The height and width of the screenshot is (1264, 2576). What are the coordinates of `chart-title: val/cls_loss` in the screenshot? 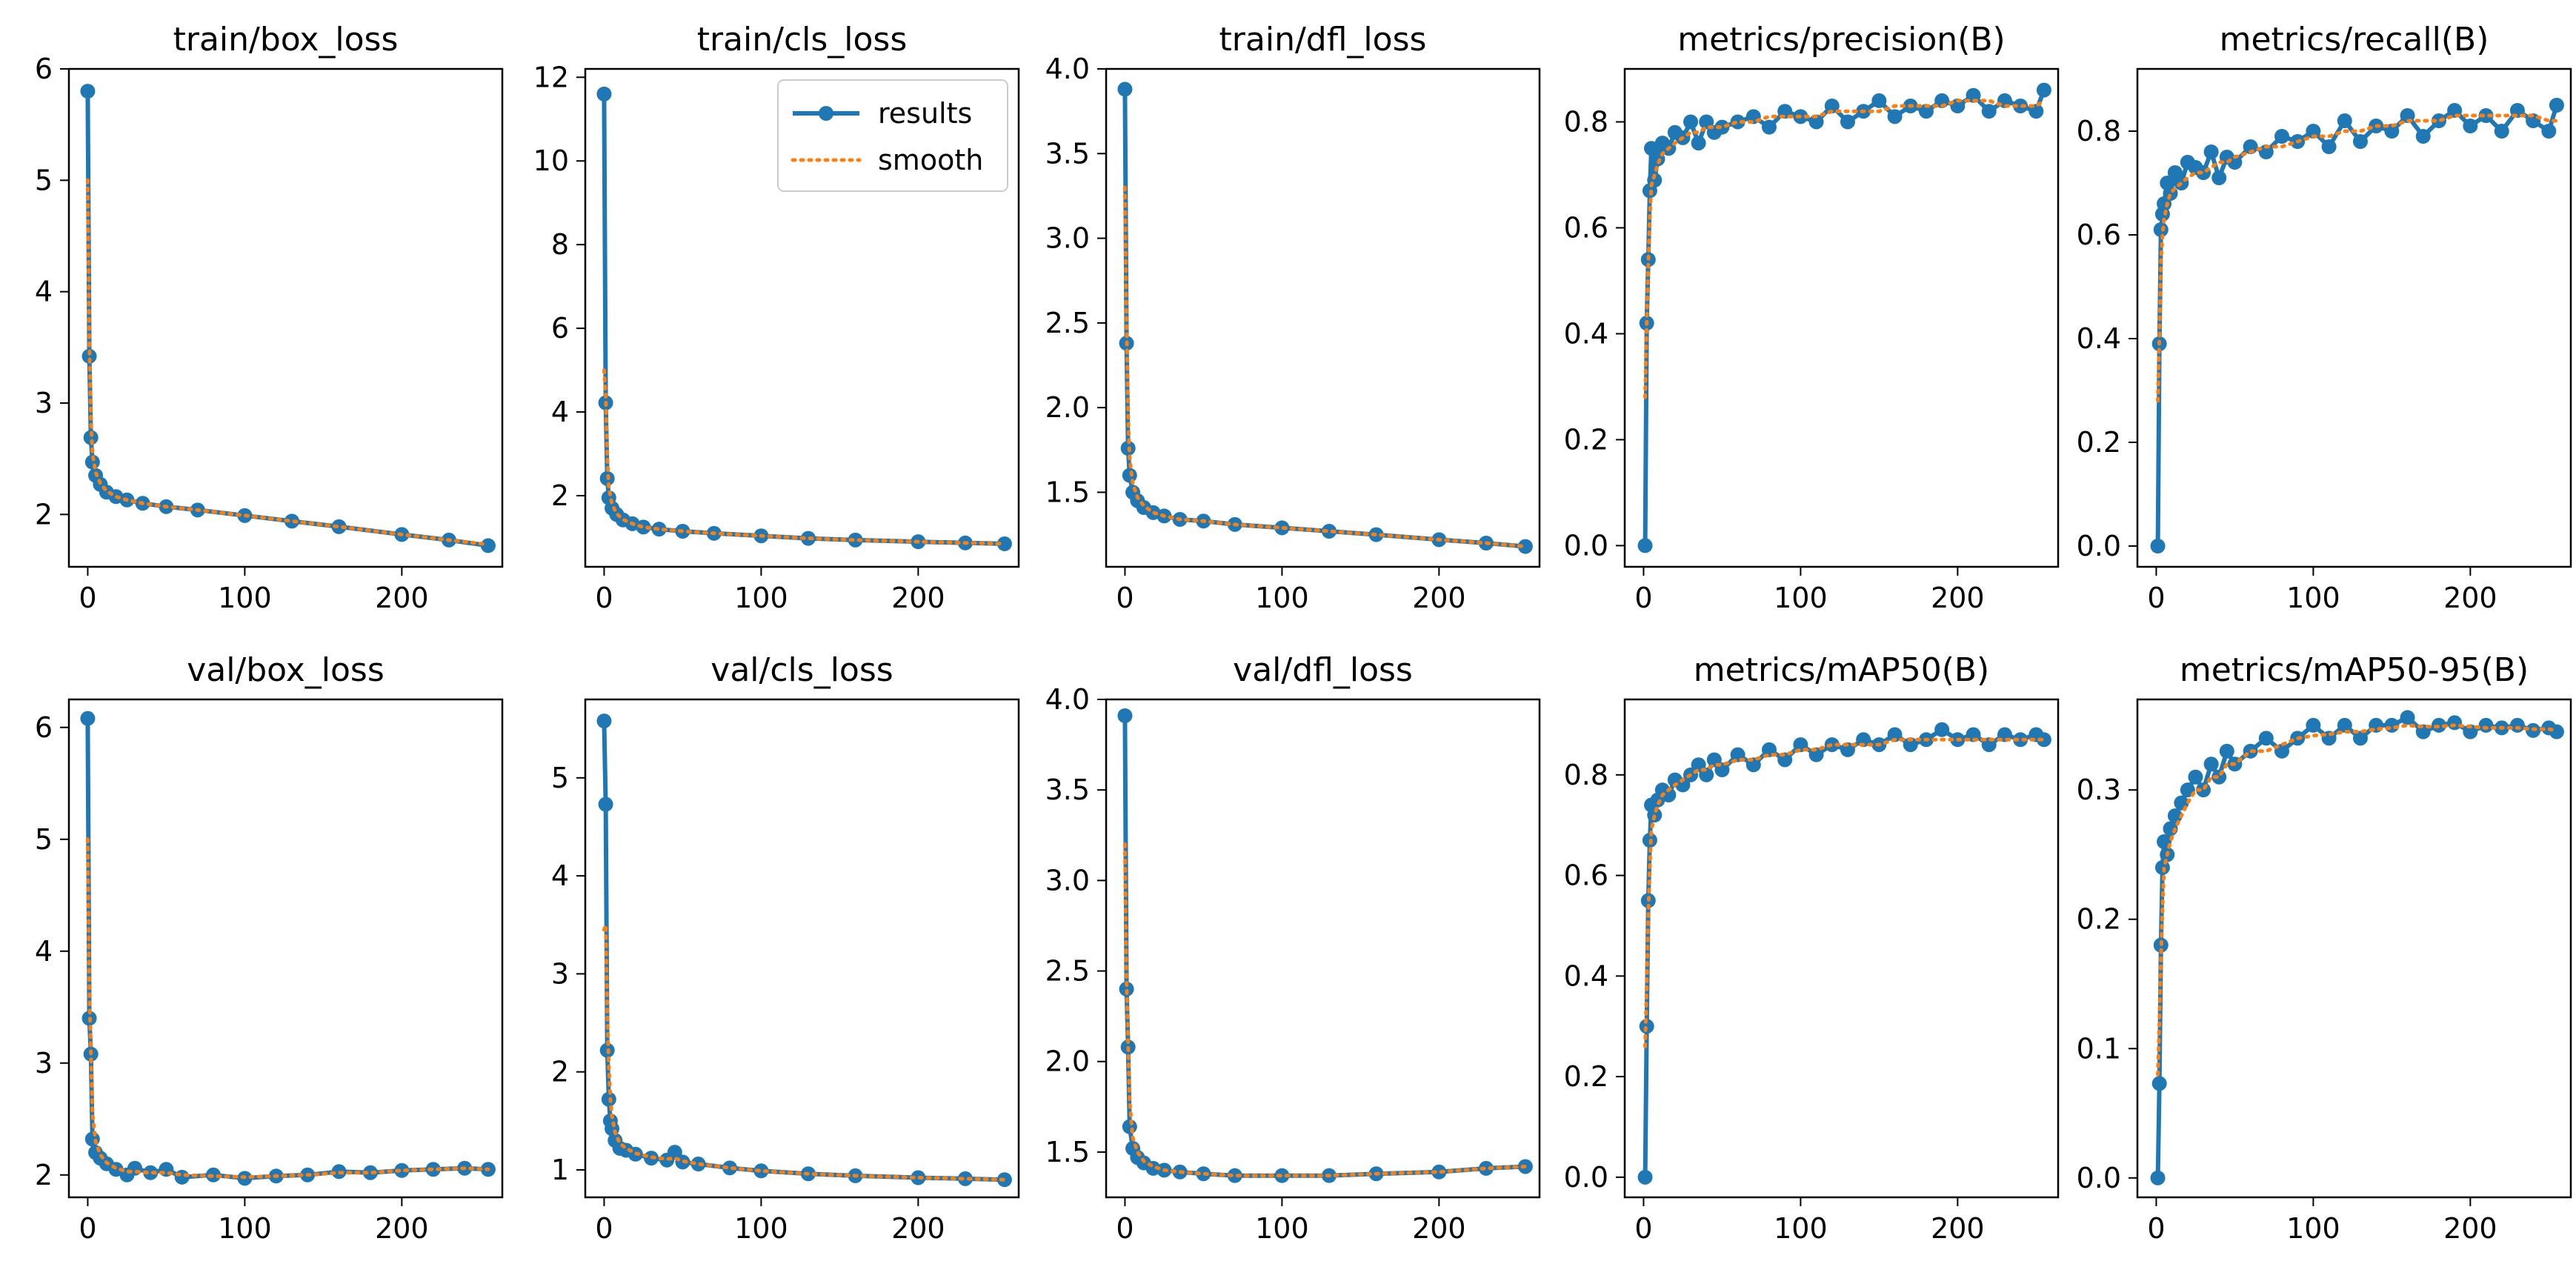 It's located at (801, 670).